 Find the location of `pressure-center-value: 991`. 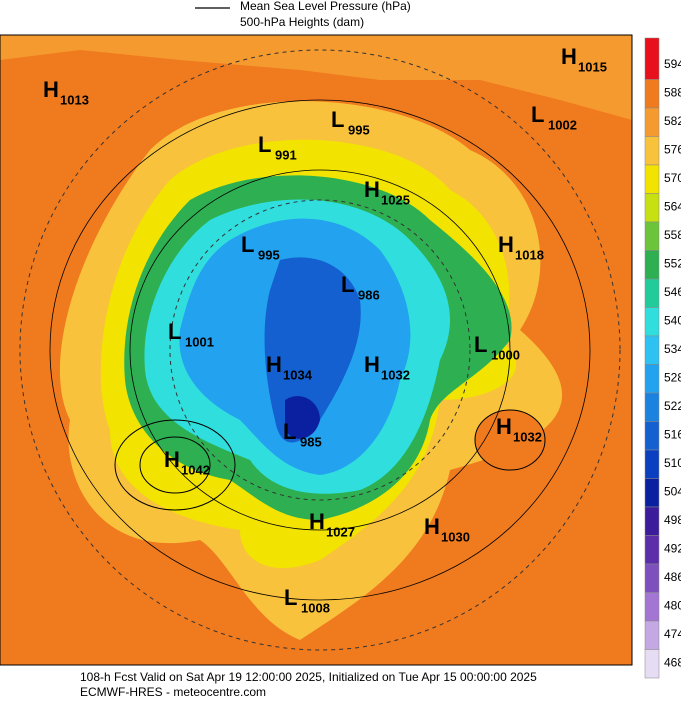

pressure-center-value: 991 is located at coordinates (286, 154).